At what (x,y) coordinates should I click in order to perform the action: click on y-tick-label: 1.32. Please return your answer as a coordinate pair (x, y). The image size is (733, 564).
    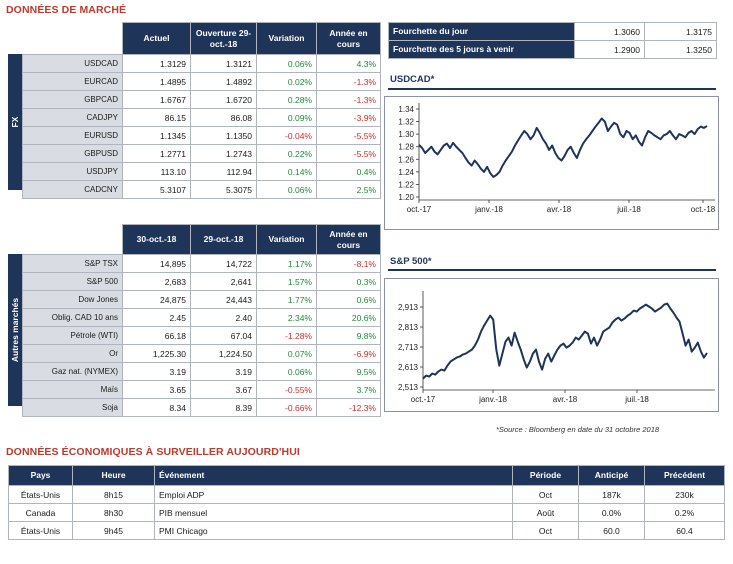
    Looking at the image, I should click on (406, 122).